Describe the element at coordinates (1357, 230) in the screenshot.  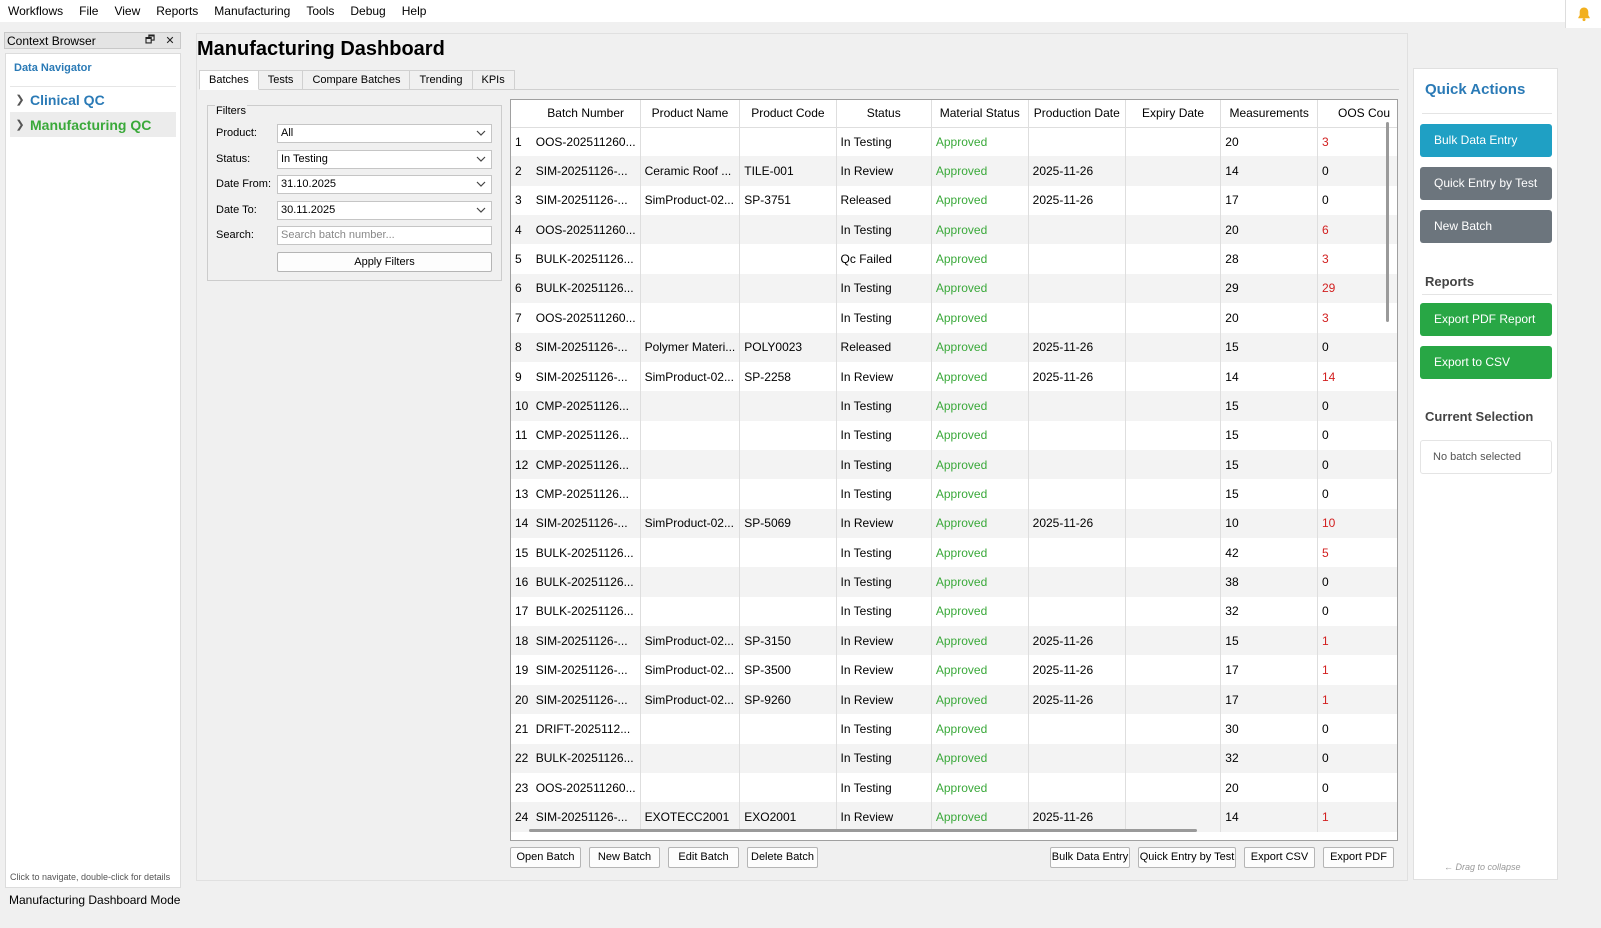
I see `table-cell: 6` at that location.